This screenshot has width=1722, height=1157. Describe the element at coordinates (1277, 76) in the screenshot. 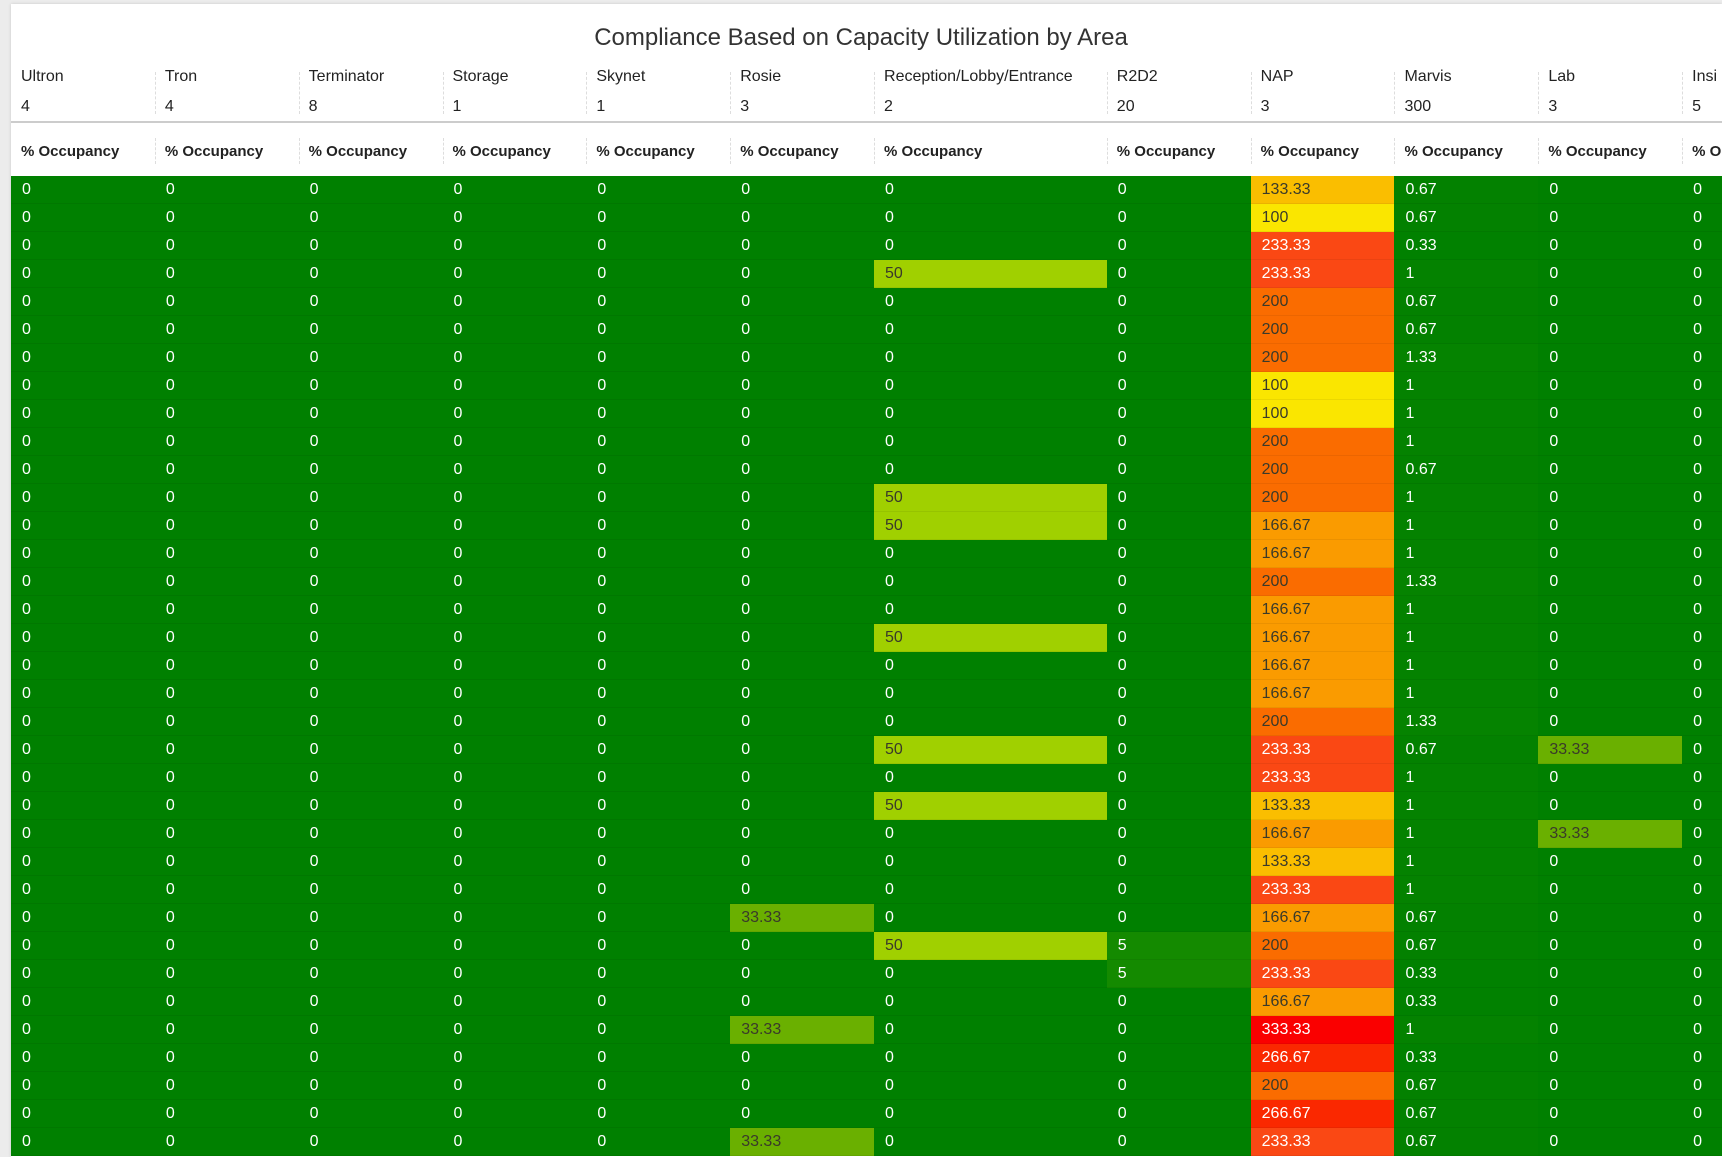

I see `column-name: NAP` at that location.